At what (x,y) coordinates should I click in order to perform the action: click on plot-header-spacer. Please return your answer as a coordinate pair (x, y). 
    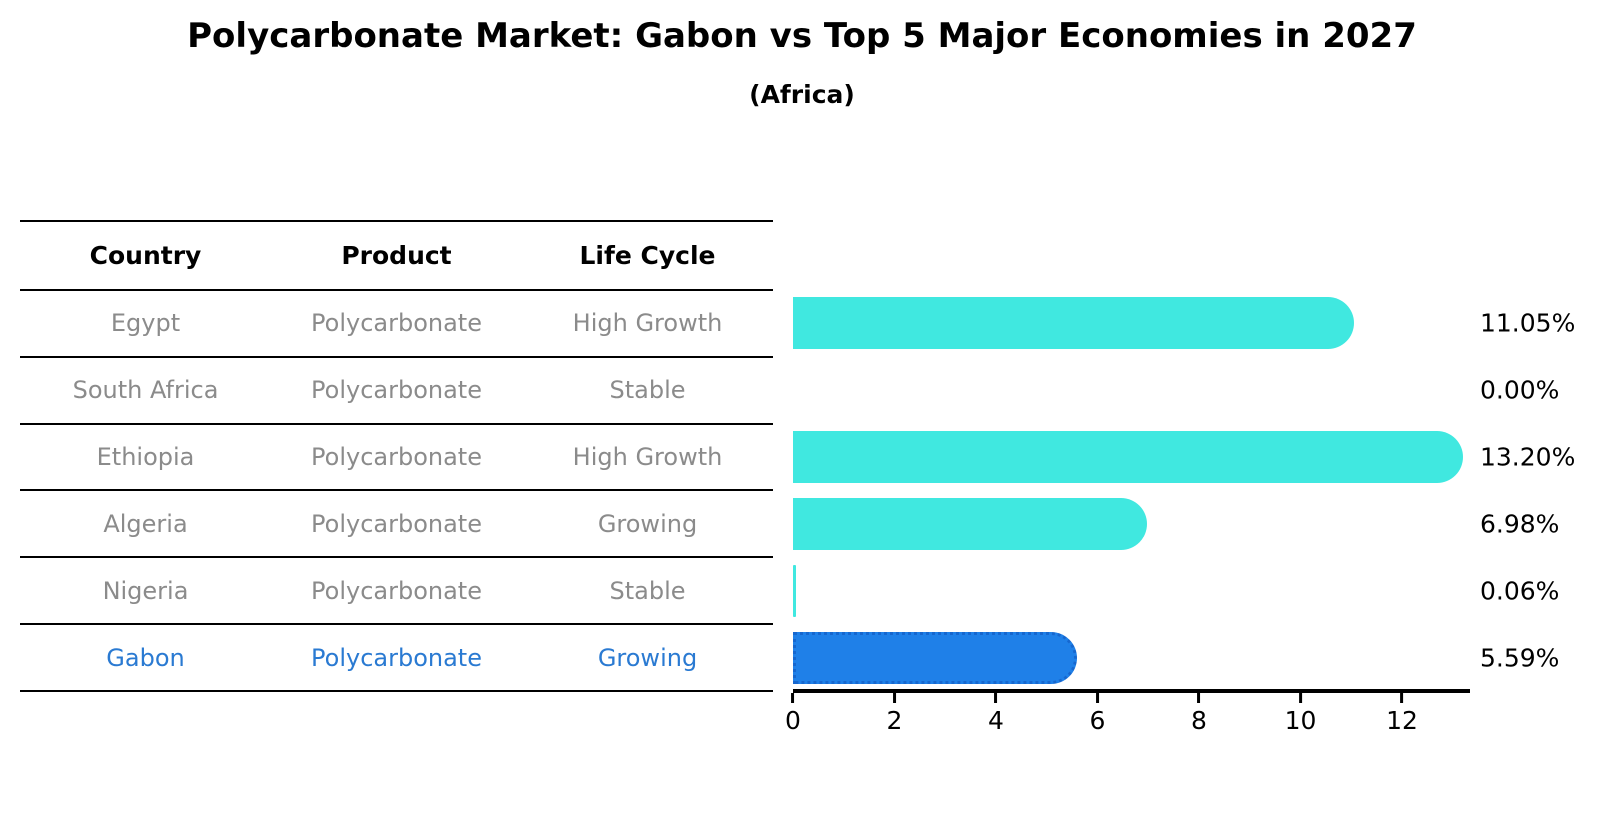
    Looking at the image, I should click on (1131, 254).